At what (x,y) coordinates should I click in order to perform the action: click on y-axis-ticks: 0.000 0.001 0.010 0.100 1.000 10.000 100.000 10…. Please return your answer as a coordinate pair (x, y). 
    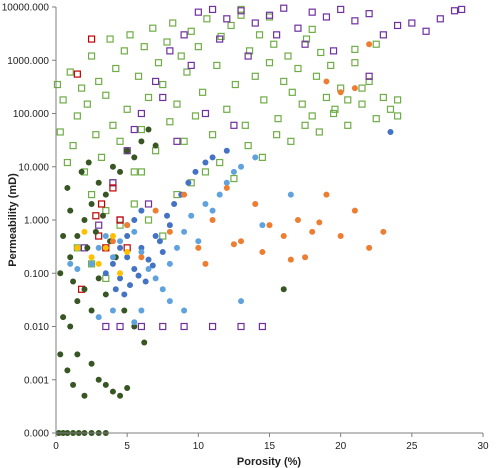
    Looking at the image, I should click on (29, 221).